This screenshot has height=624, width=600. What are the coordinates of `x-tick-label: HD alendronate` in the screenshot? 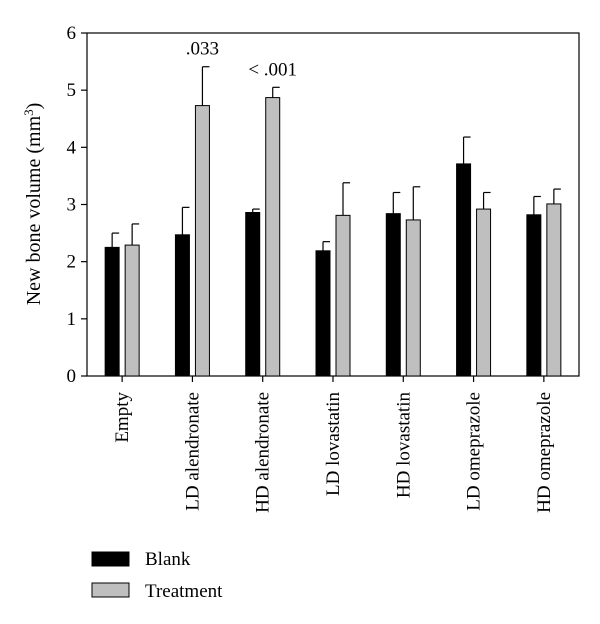 It's located at (263, 452).